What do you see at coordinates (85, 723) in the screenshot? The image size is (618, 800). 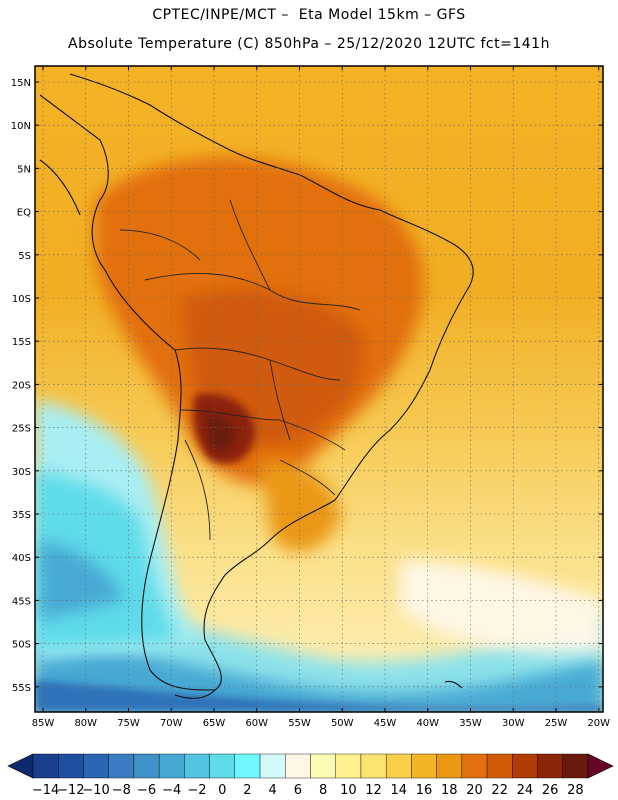 I see `lon-label: 80W` at bounding box center [85, 723].